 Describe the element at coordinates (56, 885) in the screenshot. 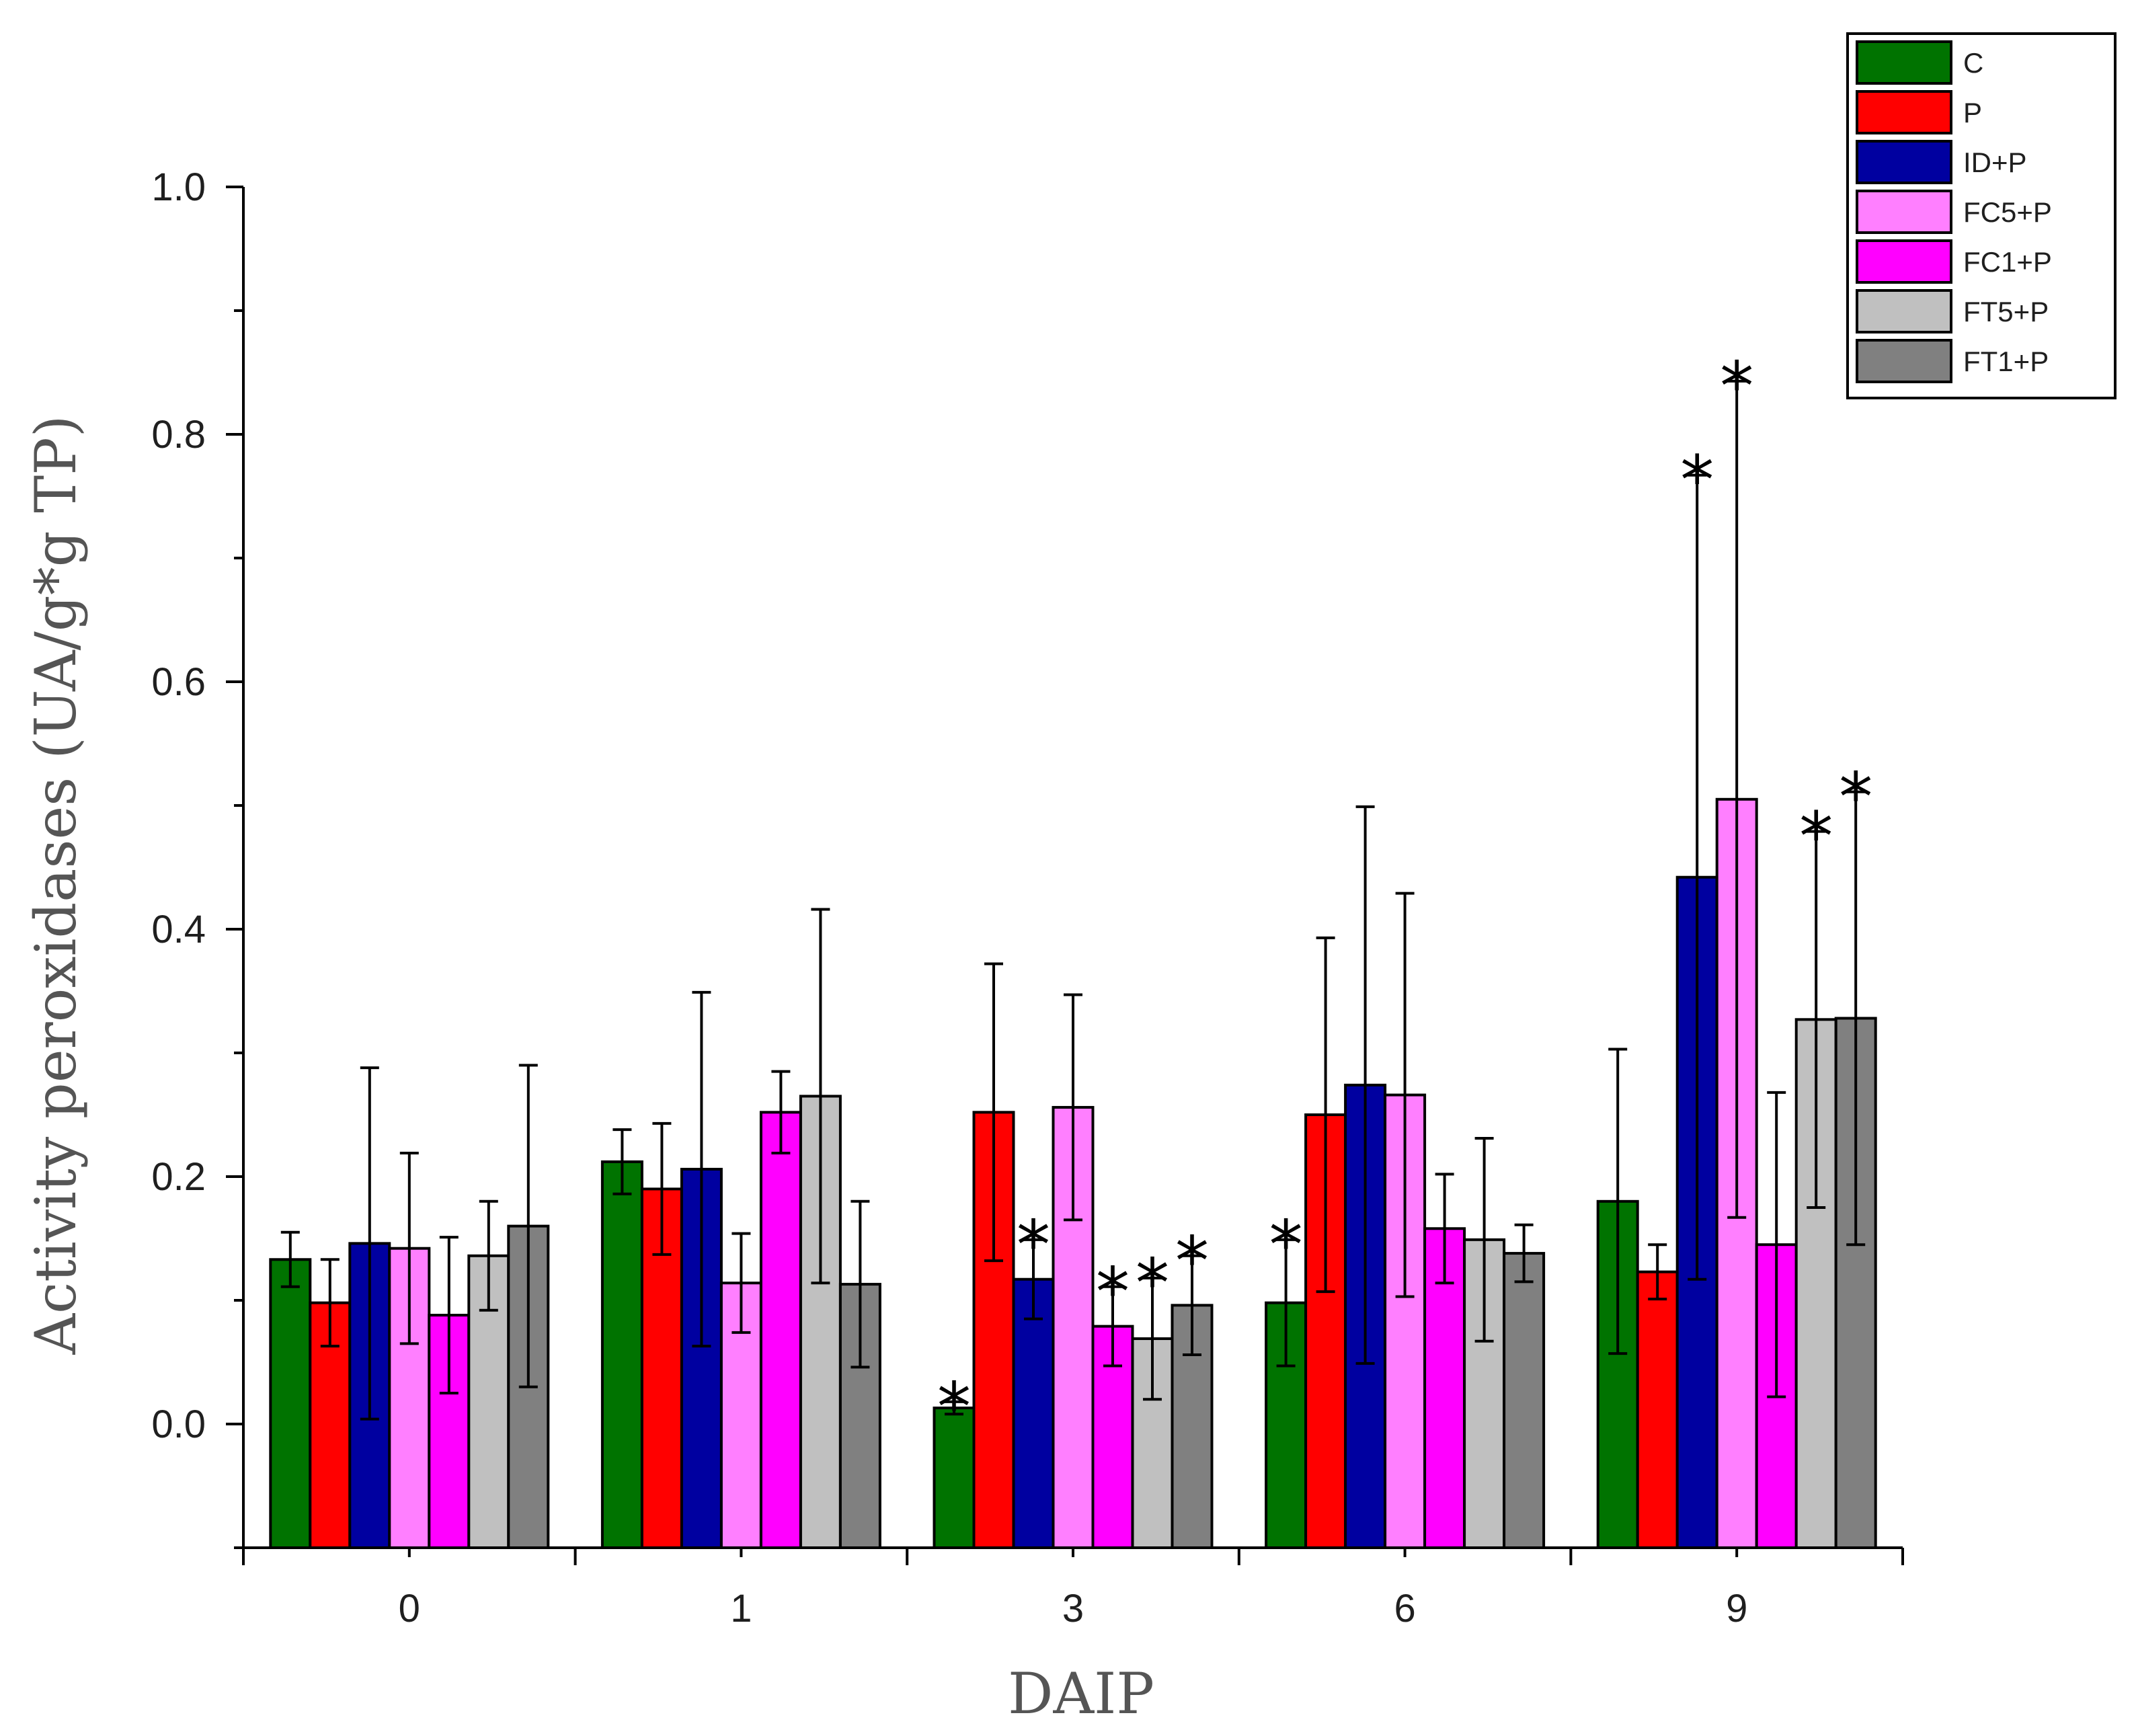

I see `y-axis-title: Activity peroxidases (UA/g*g TP)` at that location.